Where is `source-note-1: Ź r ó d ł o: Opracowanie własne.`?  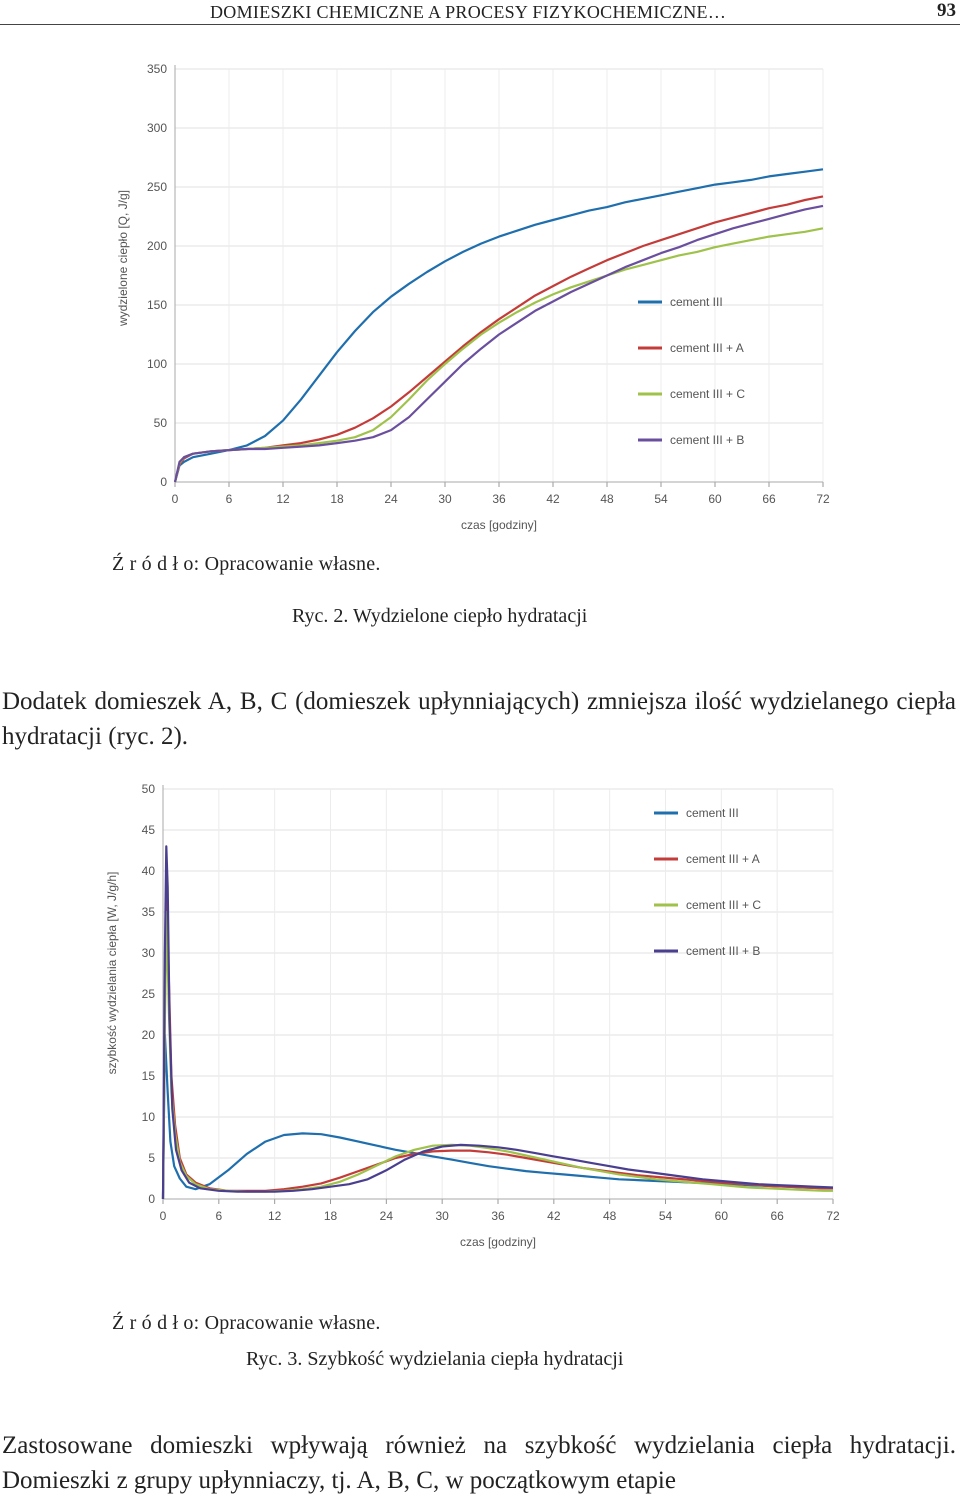
source-note-1: Ź r ó d ł o: Opracowanie własne. is located at coordinates (246, 564).